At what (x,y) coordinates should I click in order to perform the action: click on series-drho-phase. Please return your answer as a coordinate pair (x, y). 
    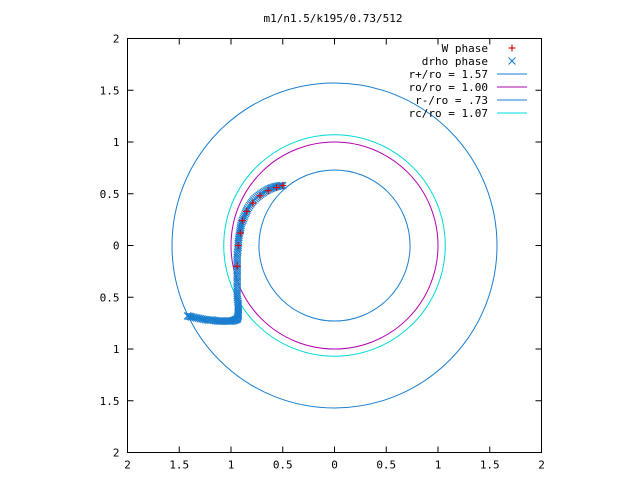
    Looking at the image, I should click on (235, 253).